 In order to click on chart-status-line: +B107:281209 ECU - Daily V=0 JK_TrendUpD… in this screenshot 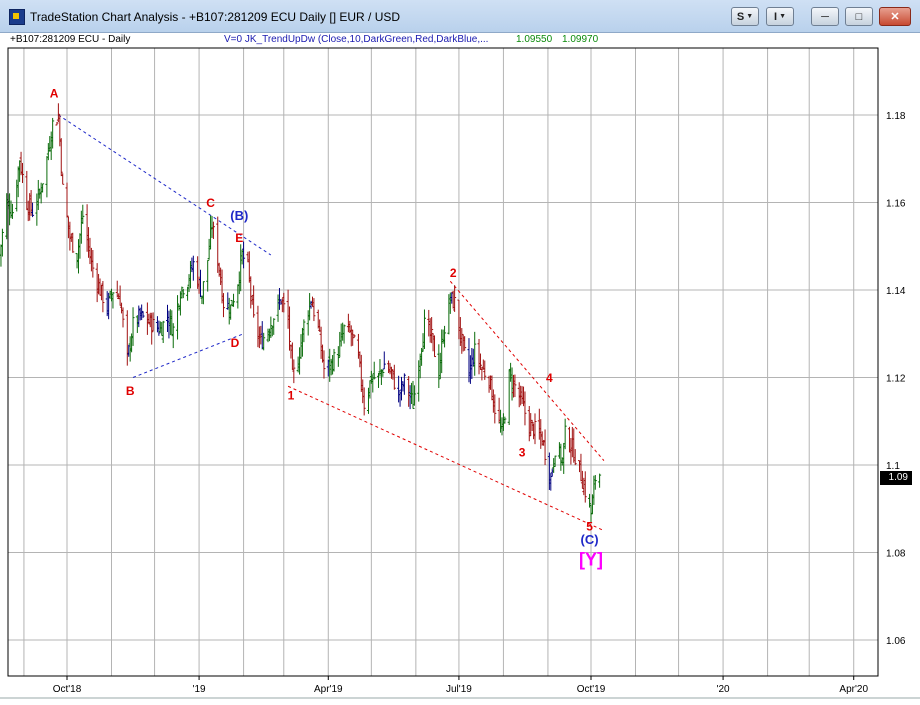, I will do `click(443, 40)`.